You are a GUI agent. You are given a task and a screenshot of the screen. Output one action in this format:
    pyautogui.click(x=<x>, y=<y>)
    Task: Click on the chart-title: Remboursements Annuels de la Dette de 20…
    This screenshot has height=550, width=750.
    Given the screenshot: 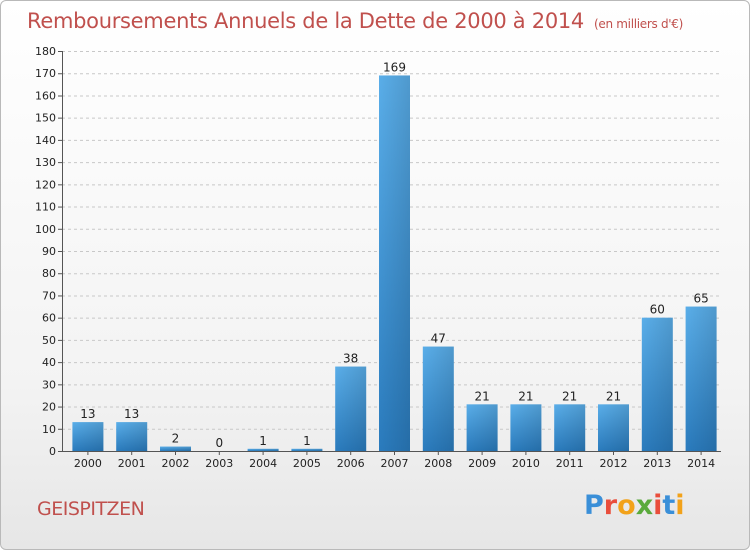 What is the action you would take?
    pyautogui.click(x=355, y=21)
    